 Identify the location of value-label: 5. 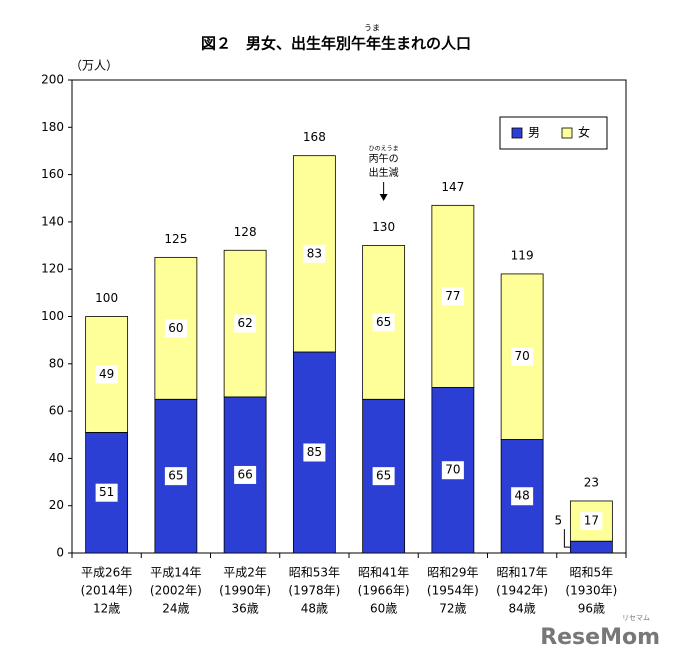
(559, 521).